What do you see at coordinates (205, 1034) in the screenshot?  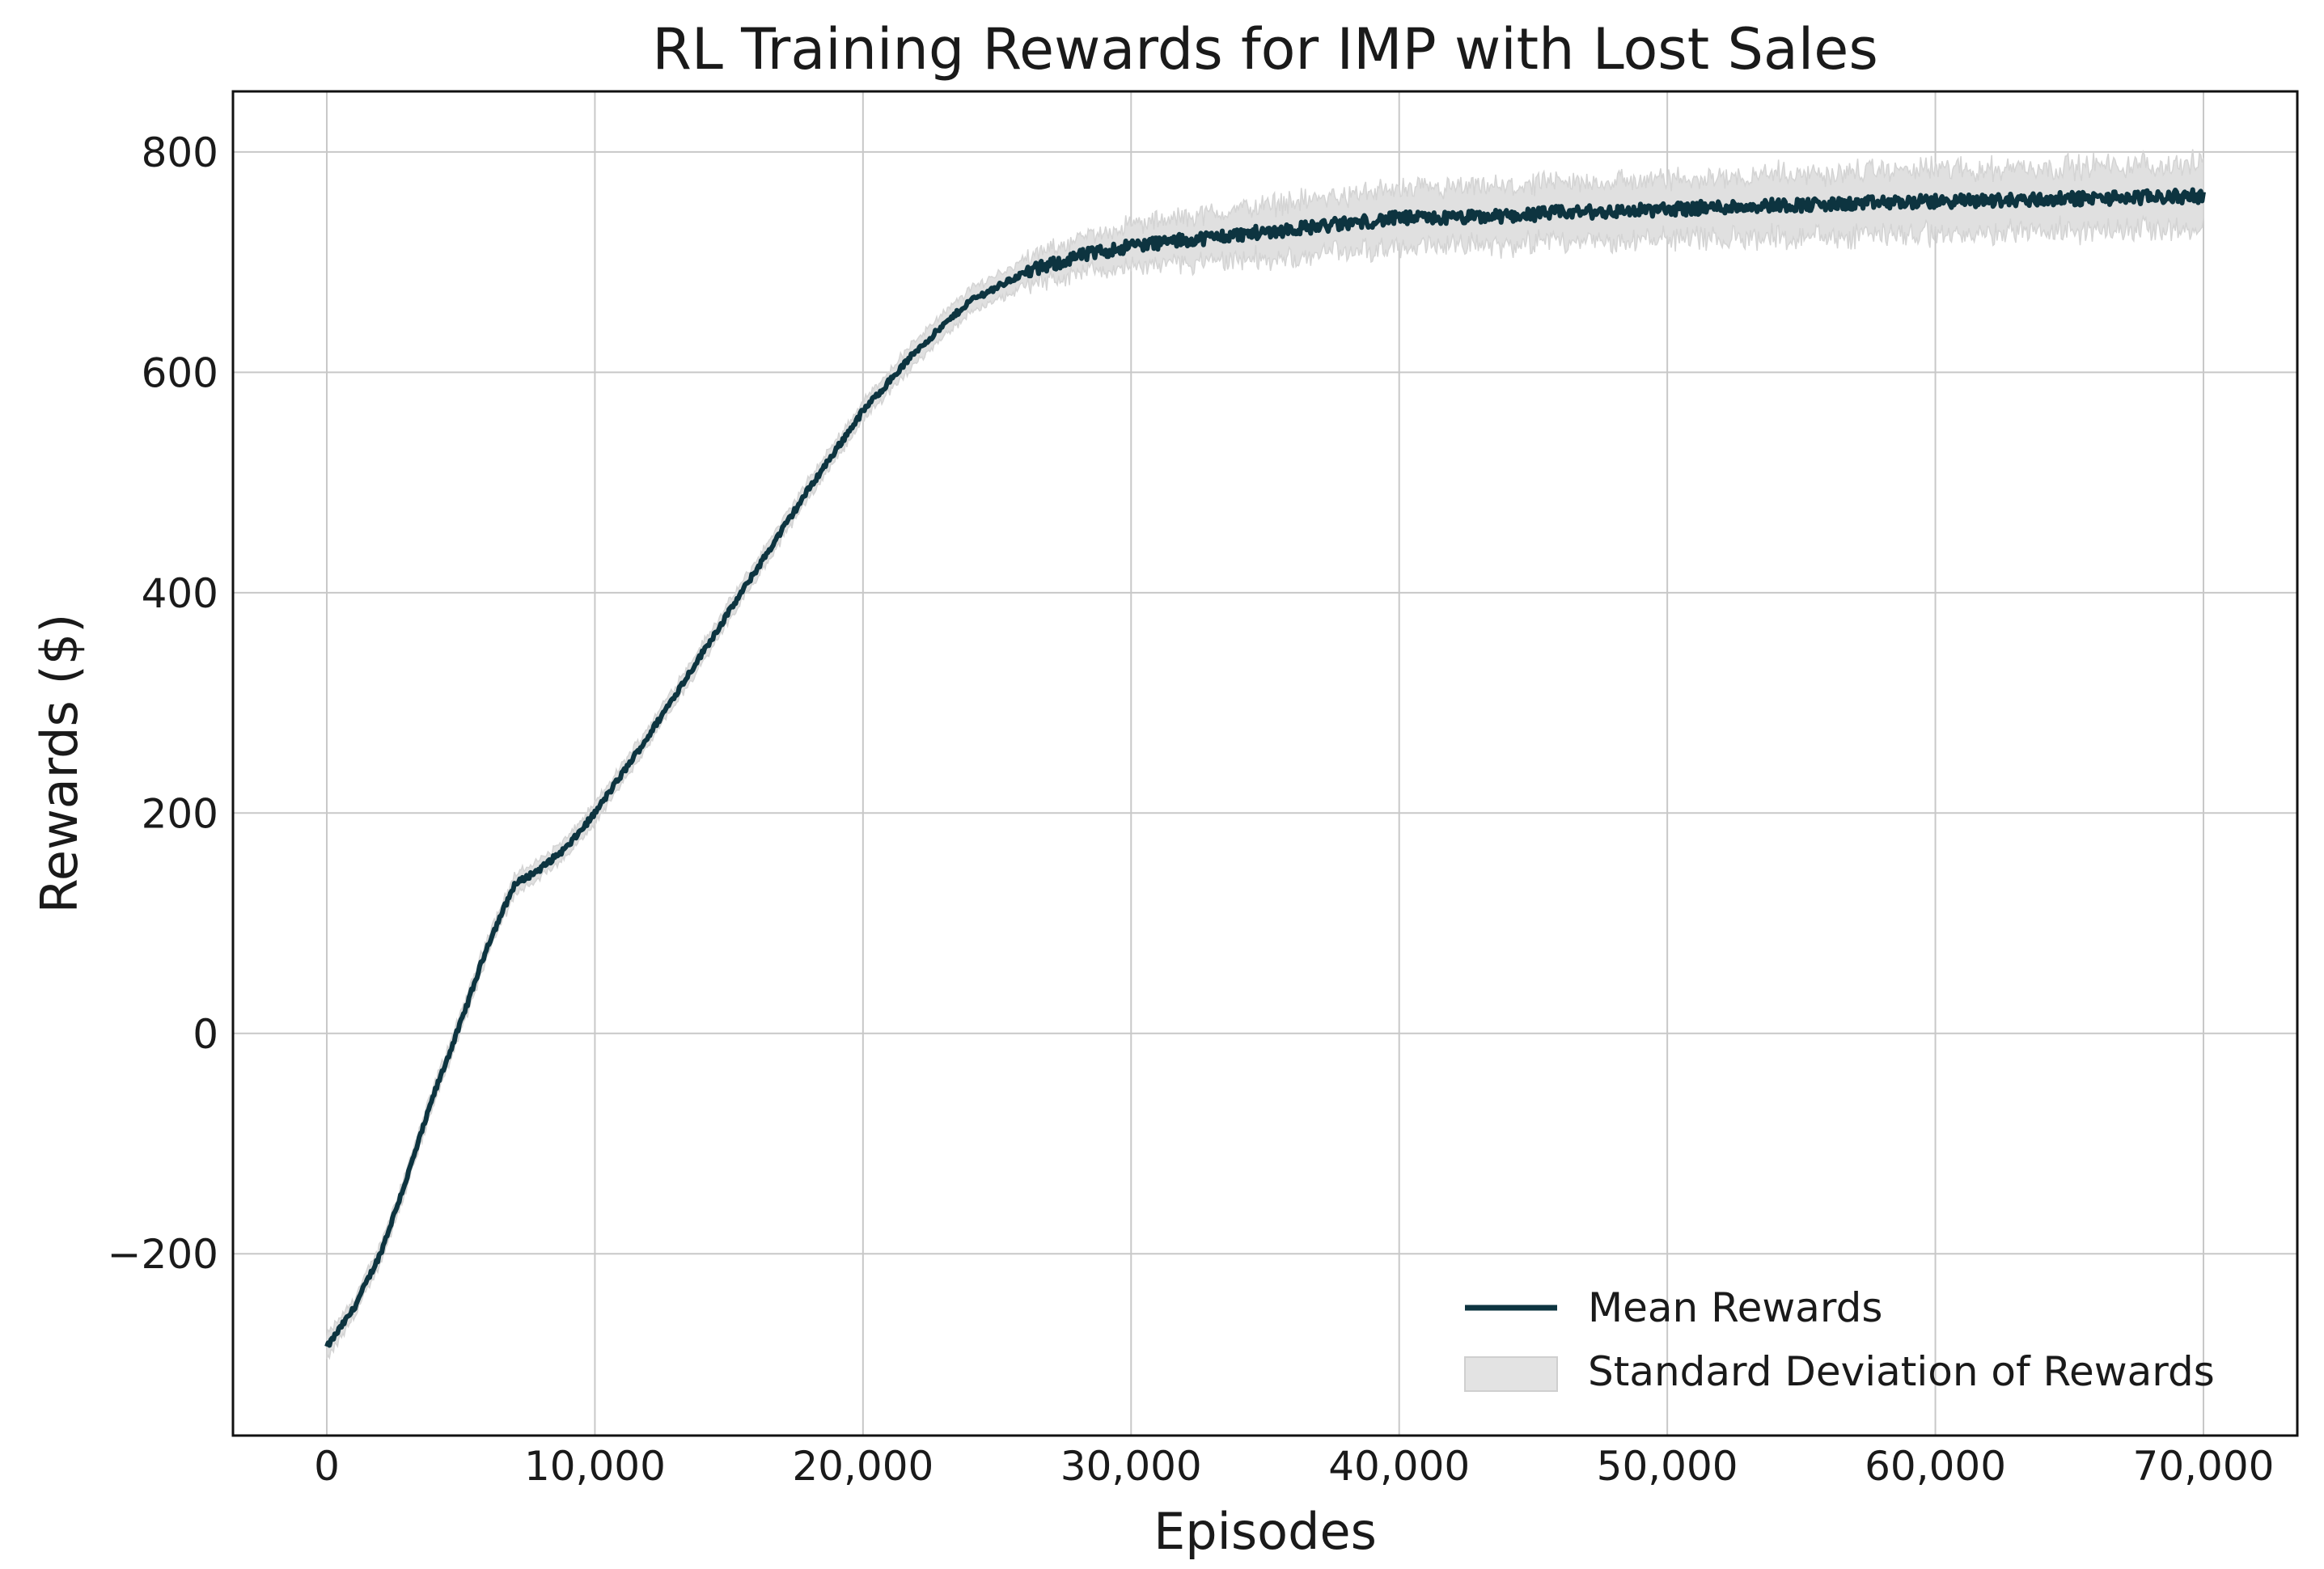 I see `y-tick-label: 0` at bounding box center [205, 1034].